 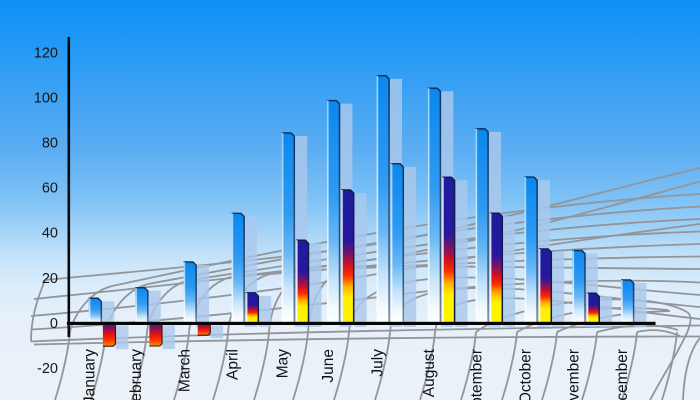 I want to click on svg-text: April, so click(x=233, y=364).